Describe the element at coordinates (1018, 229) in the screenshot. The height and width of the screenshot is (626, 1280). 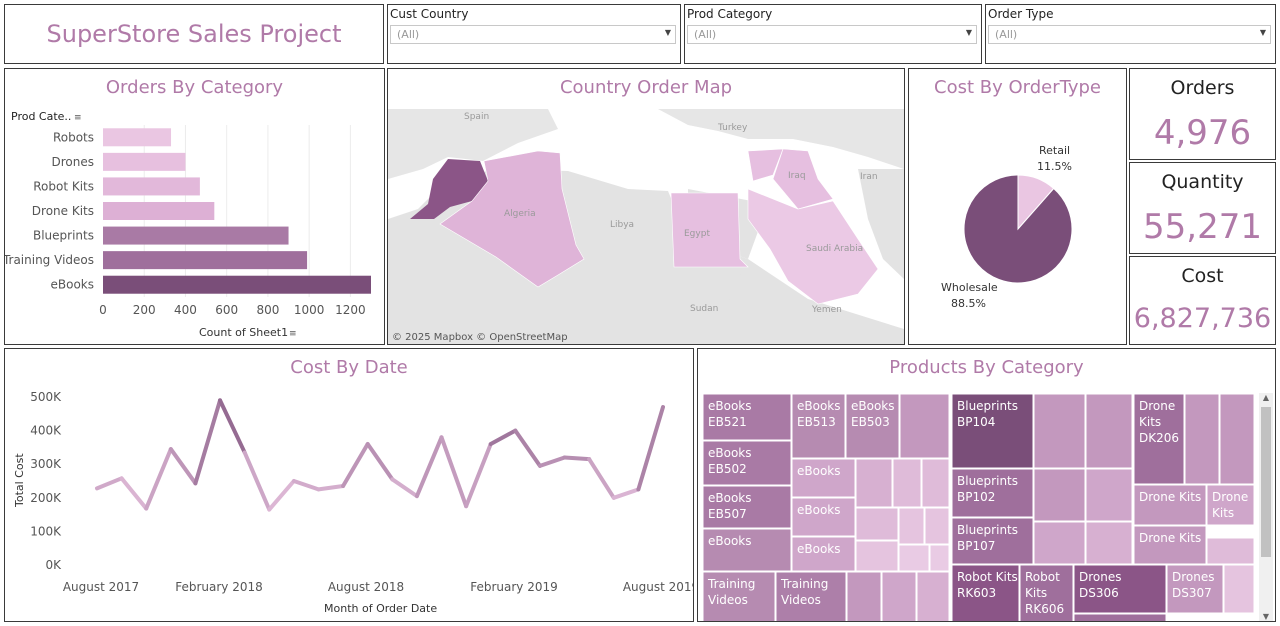
I see `pie-slice` at that location.